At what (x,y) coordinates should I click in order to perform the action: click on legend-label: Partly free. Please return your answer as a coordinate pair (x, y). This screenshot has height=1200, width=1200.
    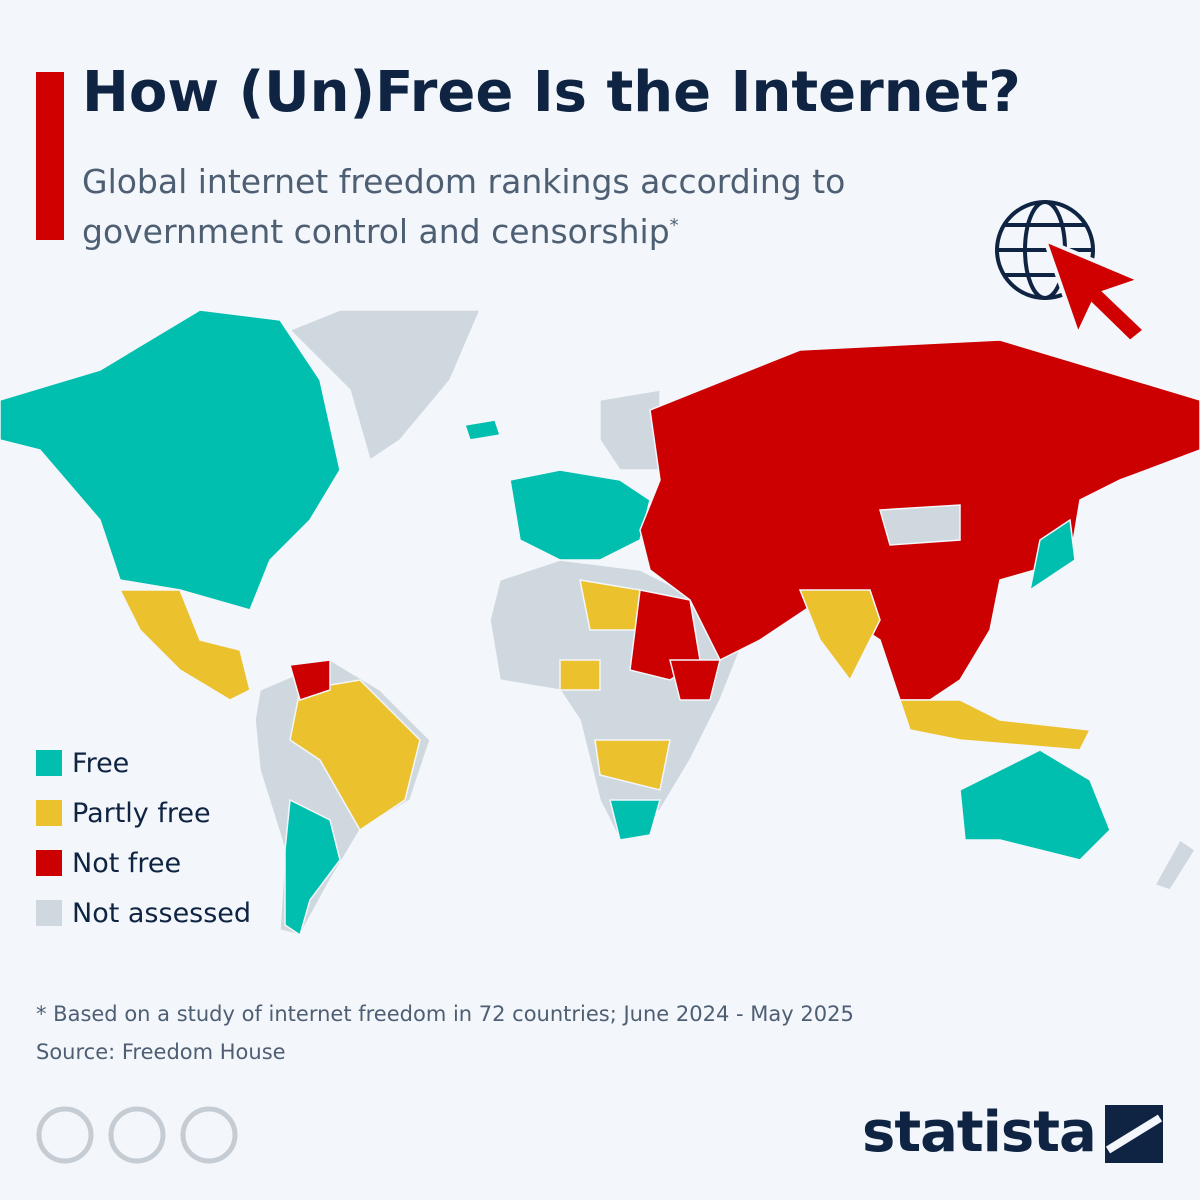
    Looking at the image, I should click on (141, 813).